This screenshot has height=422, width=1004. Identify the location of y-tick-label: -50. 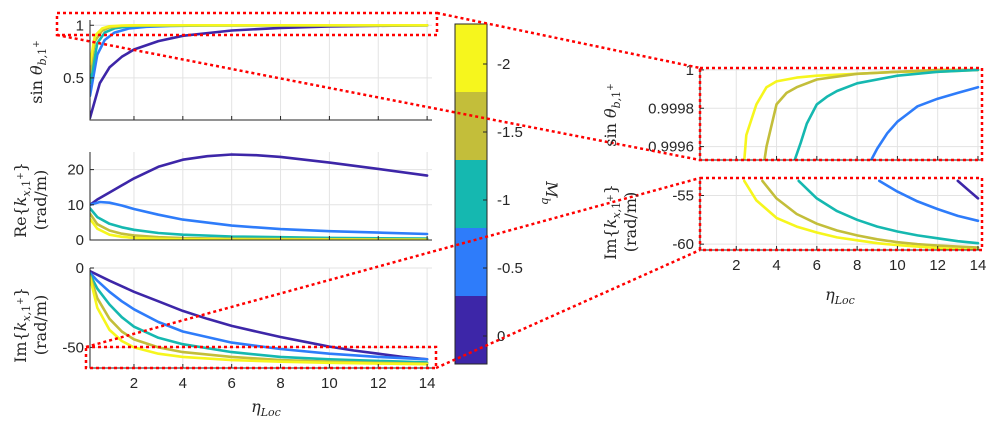
(73, 347).